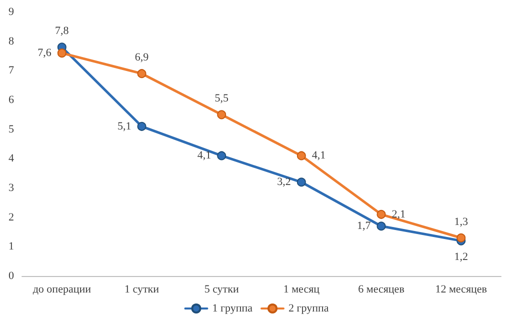 The width and height of the screenshot is (513, 321). Describe the element at coordinates (461, 222) in the screenshot. I see `data-label: 1,3` at that location.